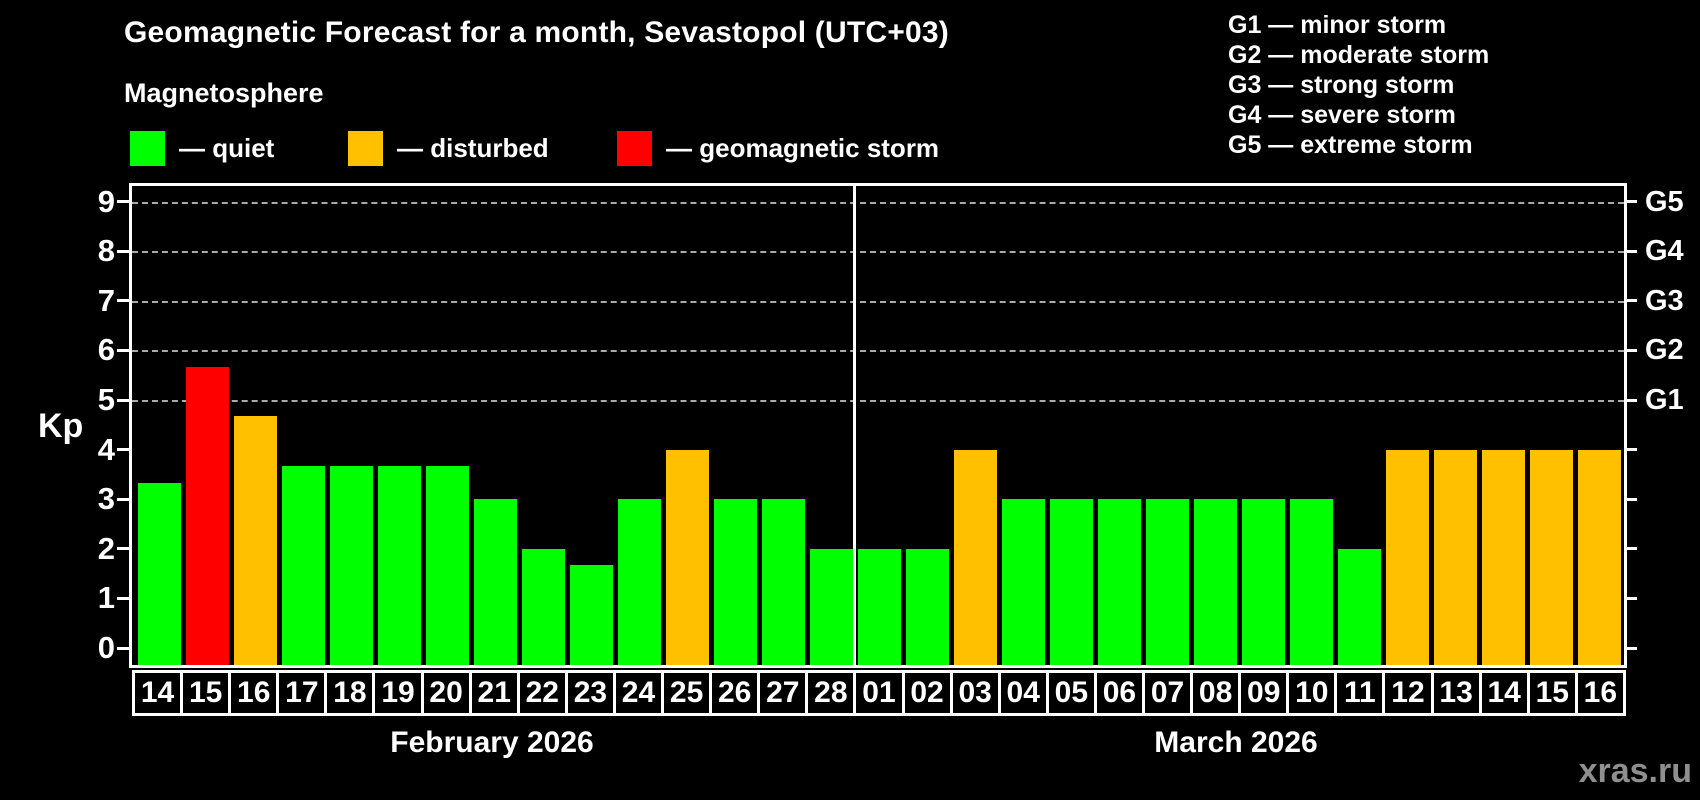  Describe the element at coordinates (399, 693) in the screenshot. I see `date-cell: 19` at that location.